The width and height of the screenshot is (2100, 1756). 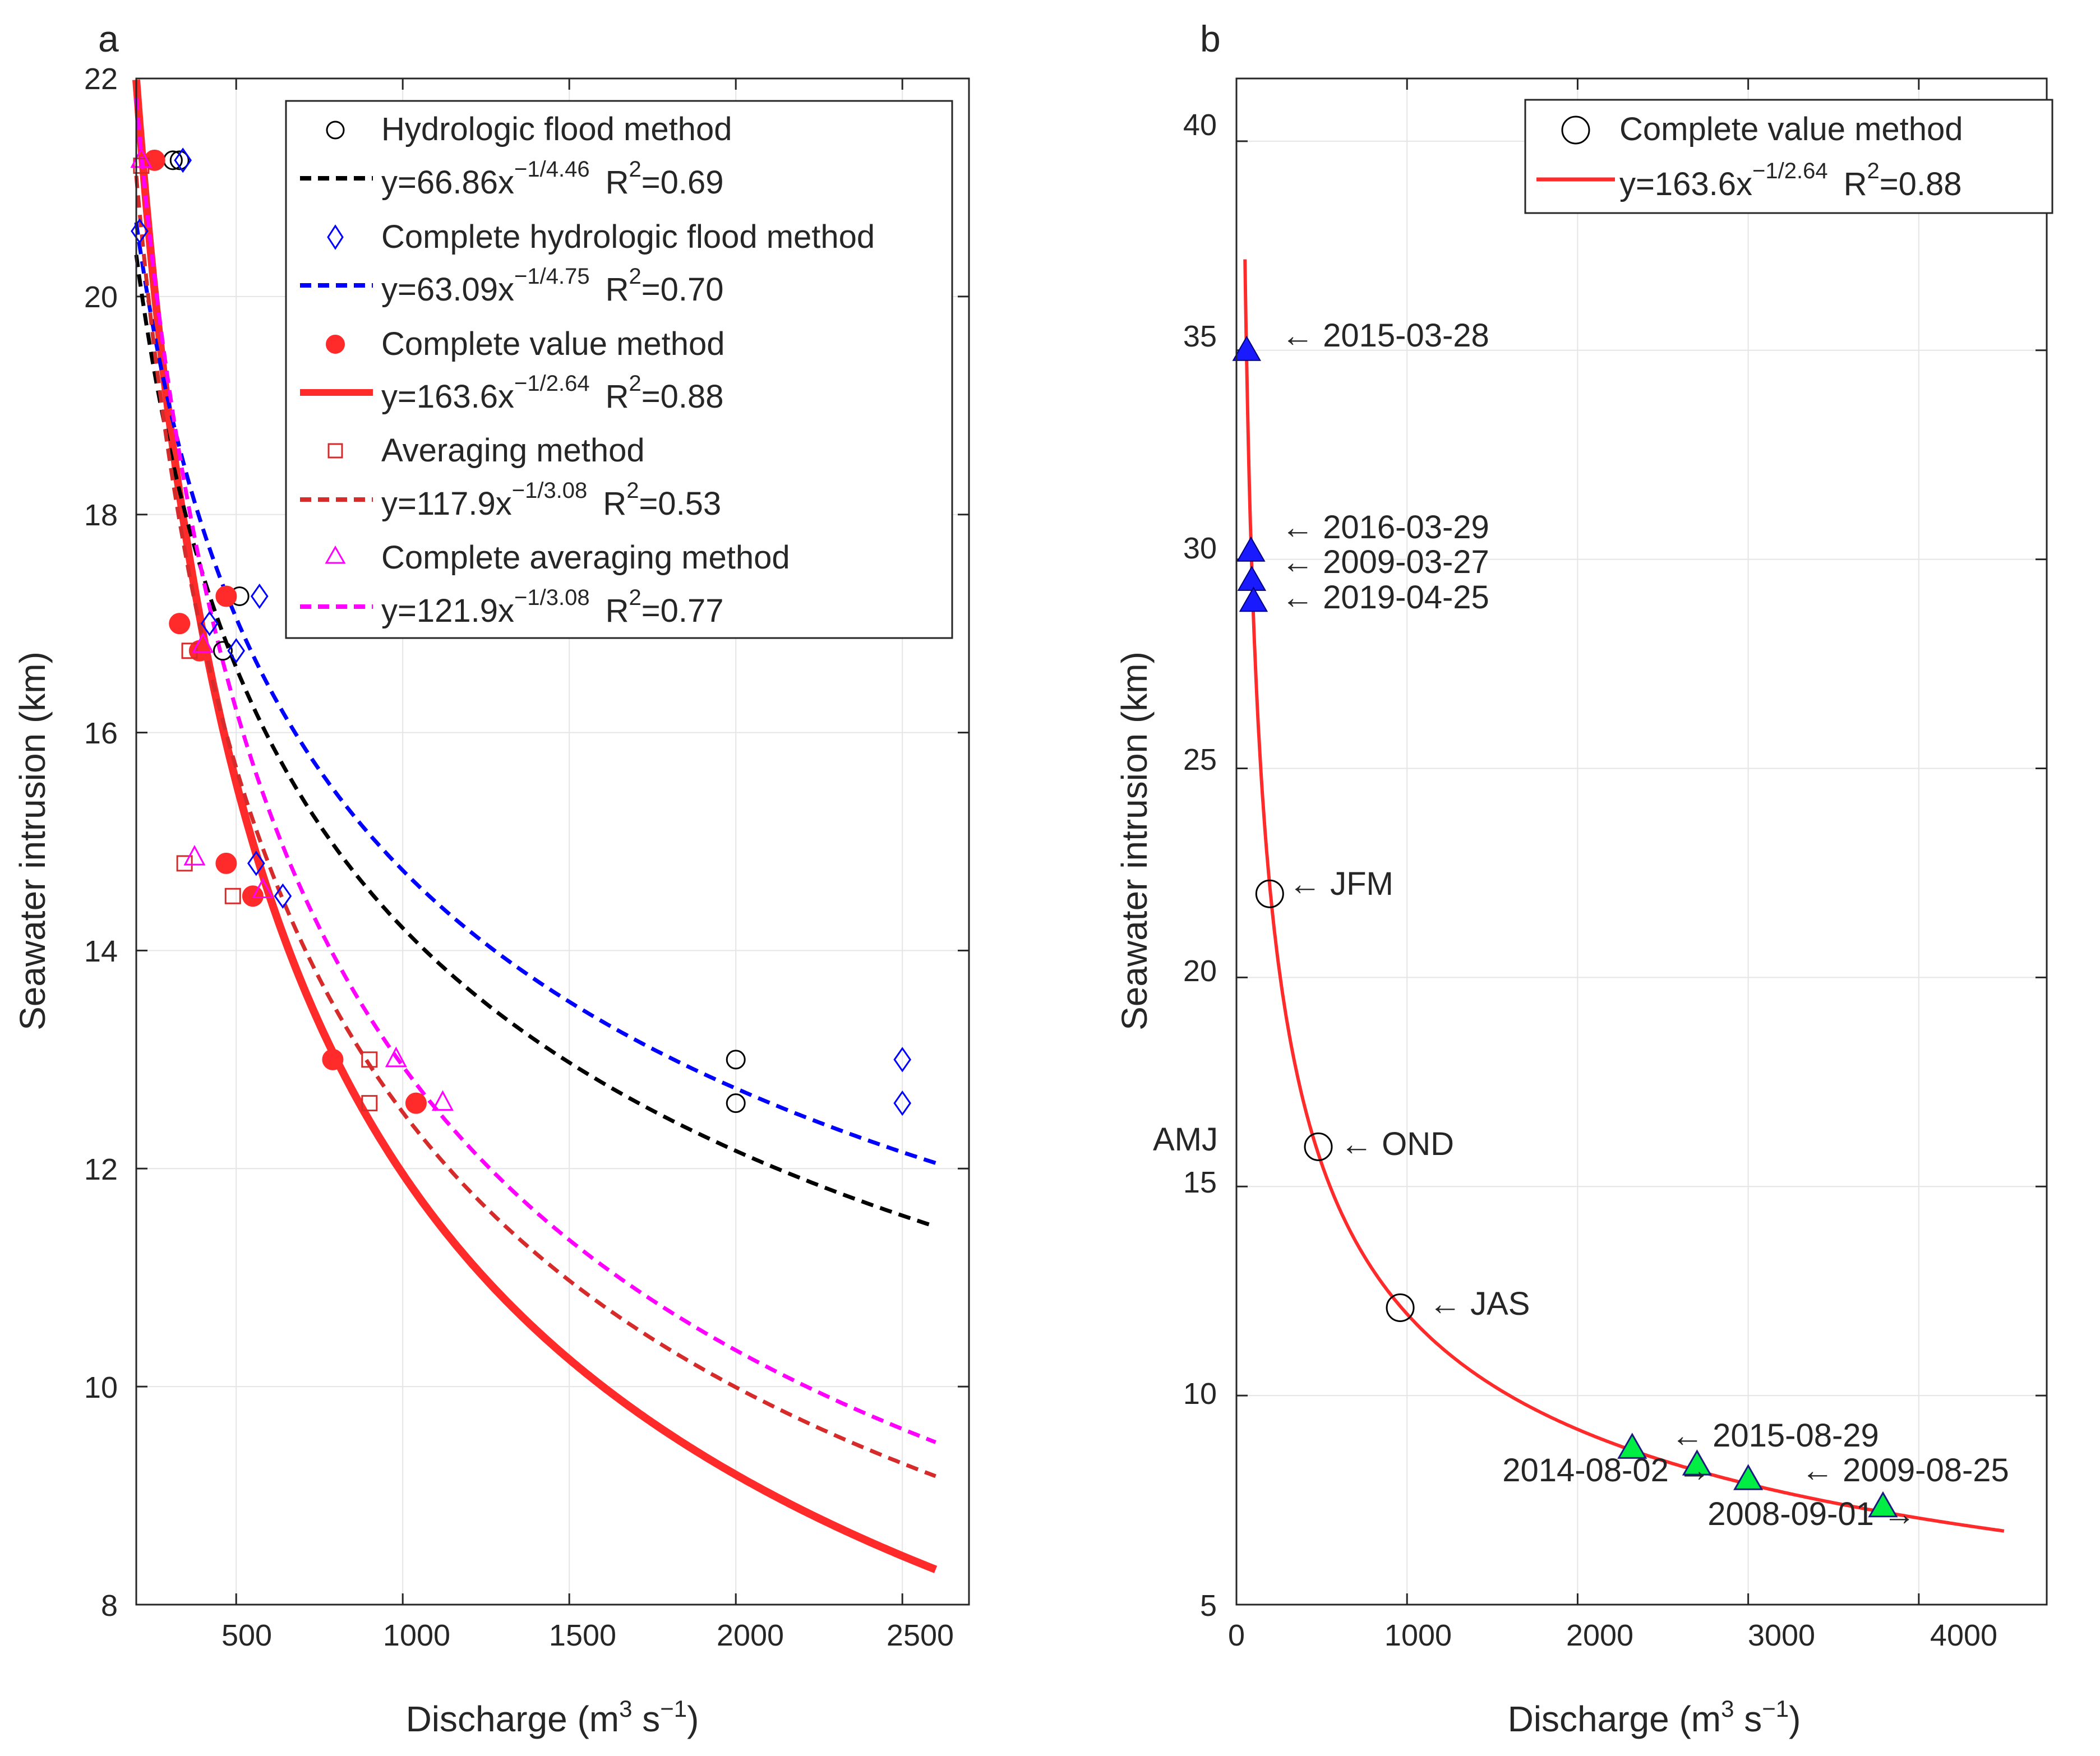 I want to click on legend-a-avg-fit: y=117.9x−1/3.08 R2=0.53, so click(x=551, y=500).